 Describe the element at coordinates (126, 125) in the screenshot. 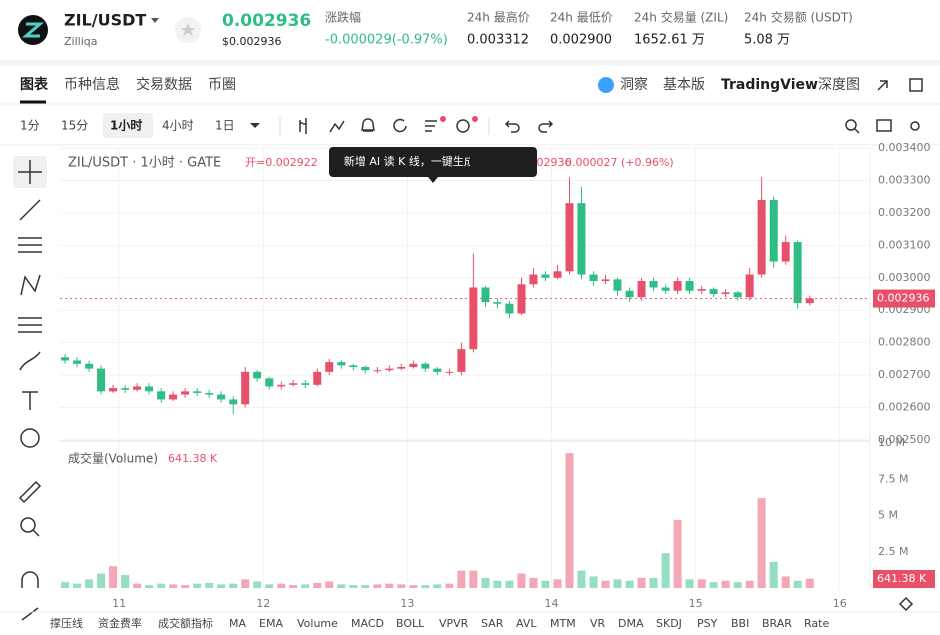

I see `interval: 1小时` at that location.